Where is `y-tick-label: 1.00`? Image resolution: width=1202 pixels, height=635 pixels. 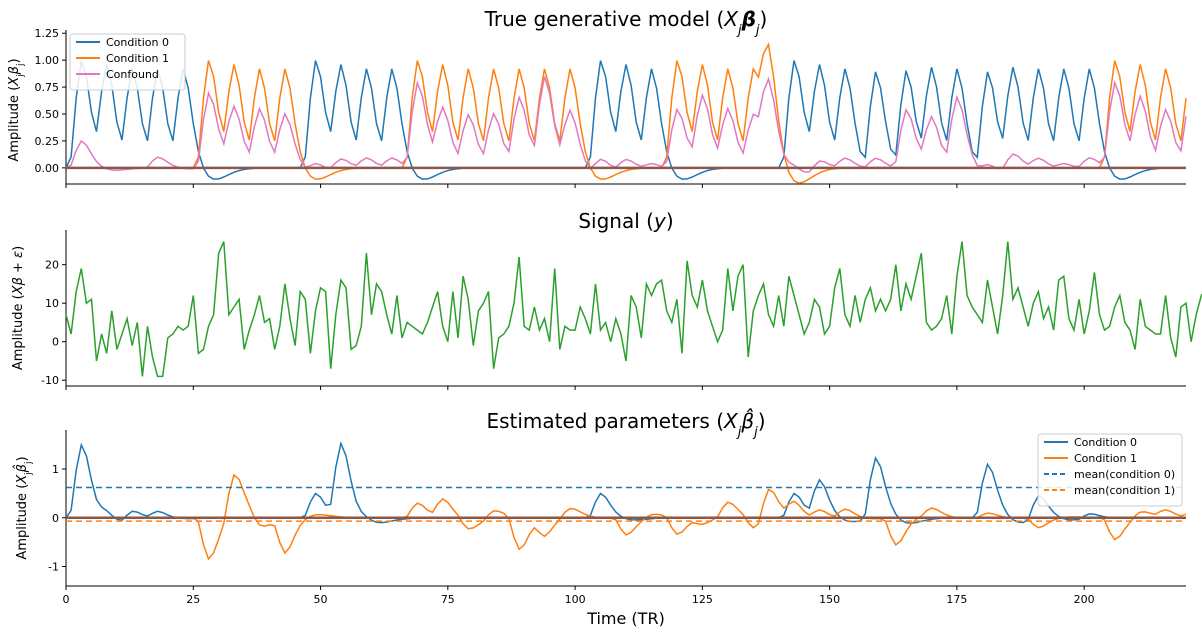 y-tick-label: 1.00 is located at coordinates (47, 60).